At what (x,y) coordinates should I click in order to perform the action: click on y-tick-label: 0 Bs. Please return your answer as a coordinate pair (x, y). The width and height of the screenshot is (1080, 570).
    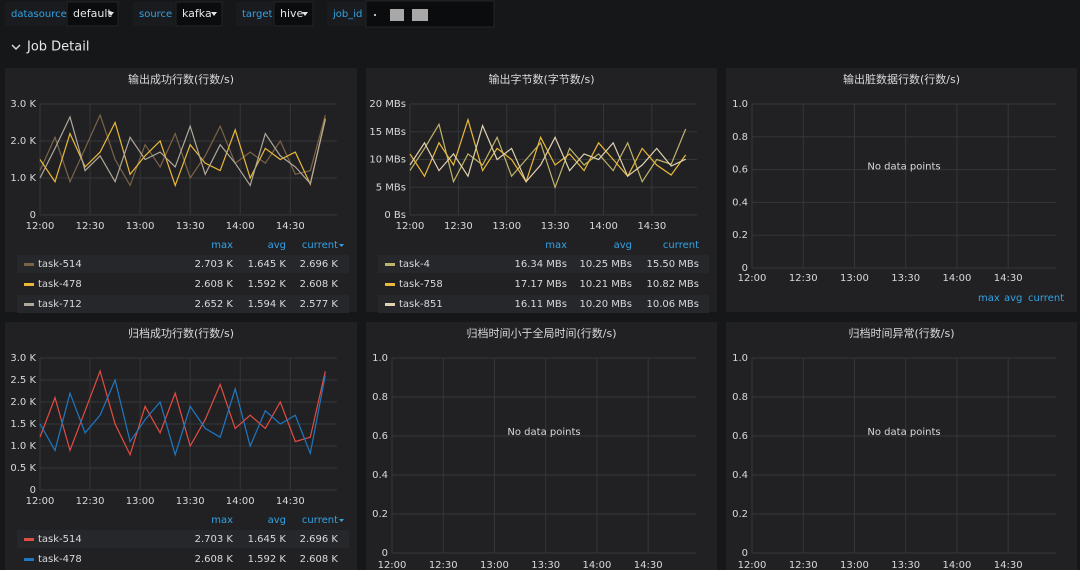
    Looking at the image, I should click on (395, 215).